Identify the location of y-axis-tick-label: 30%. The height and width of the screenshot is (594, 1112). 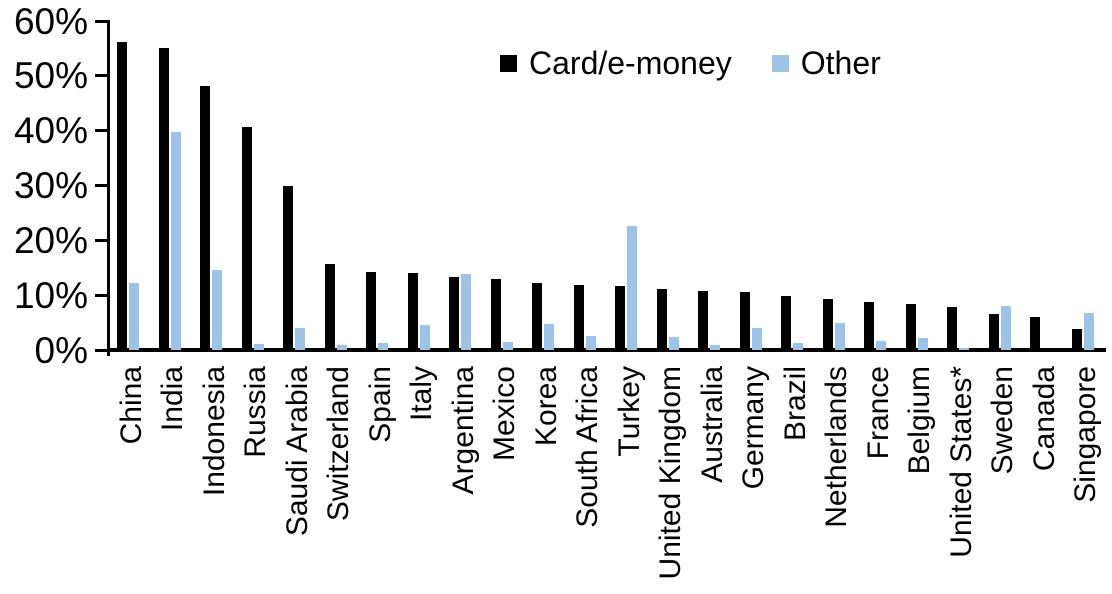
(50, 185).